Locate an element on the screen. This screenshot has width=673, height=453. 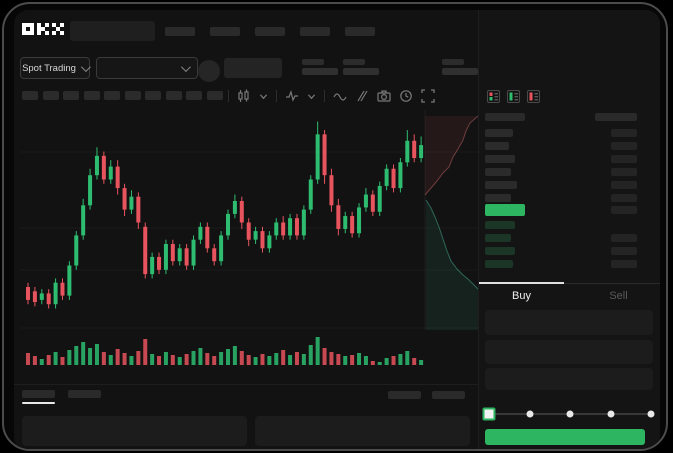
book-col-header-price is located at coordinates (505, 117).